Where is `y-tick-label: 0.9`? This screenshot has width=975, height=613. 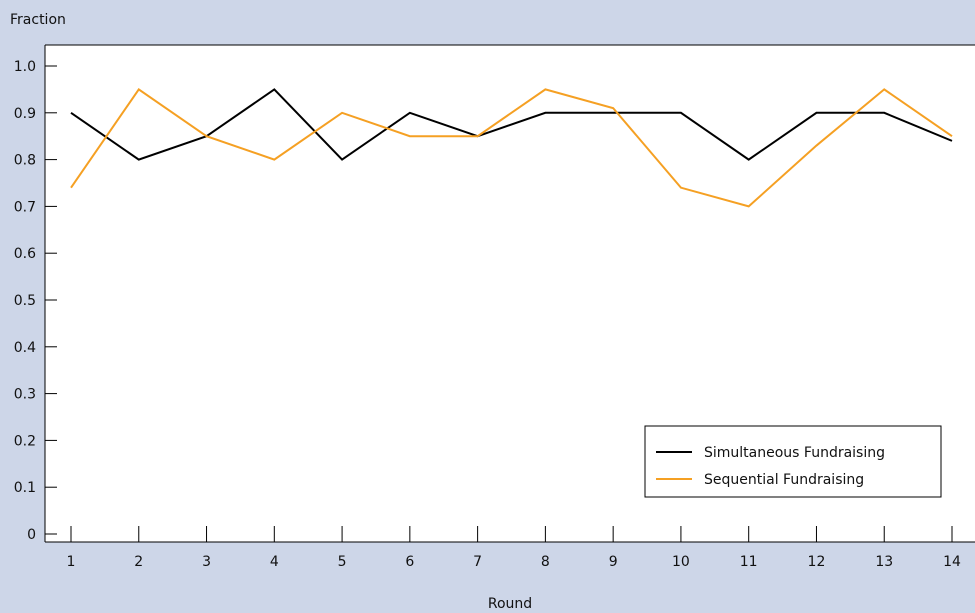
y-tick-label: 0.9 is located at coordinates (25, 114).